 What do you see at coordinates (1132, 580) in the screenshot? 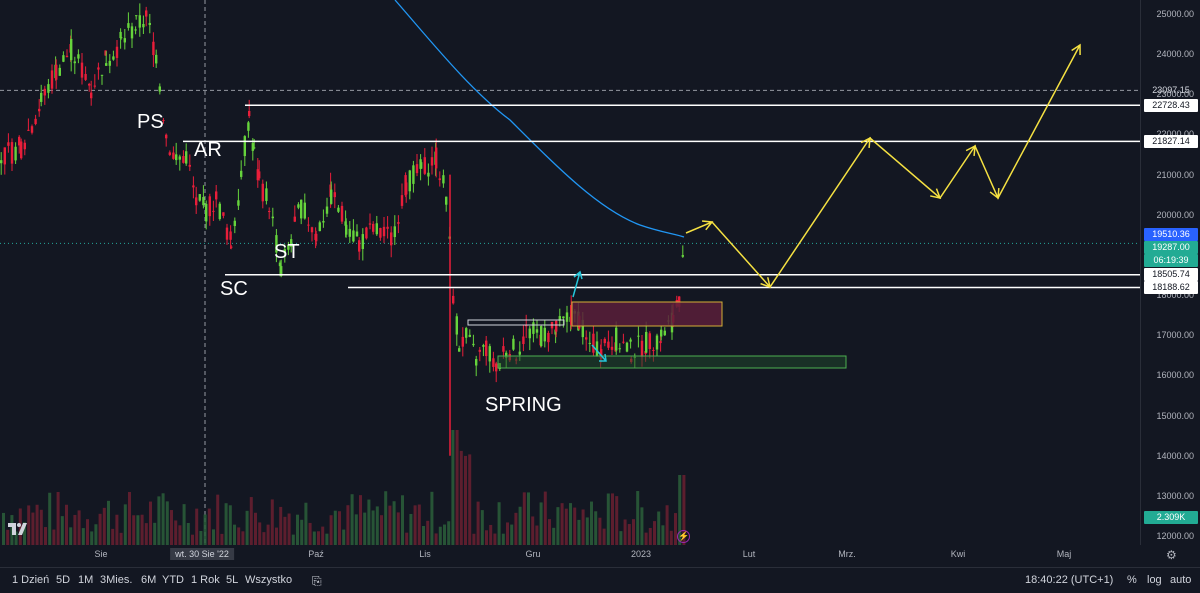
I see `percent-scale-button: %` at bounding box center [1132, 580].